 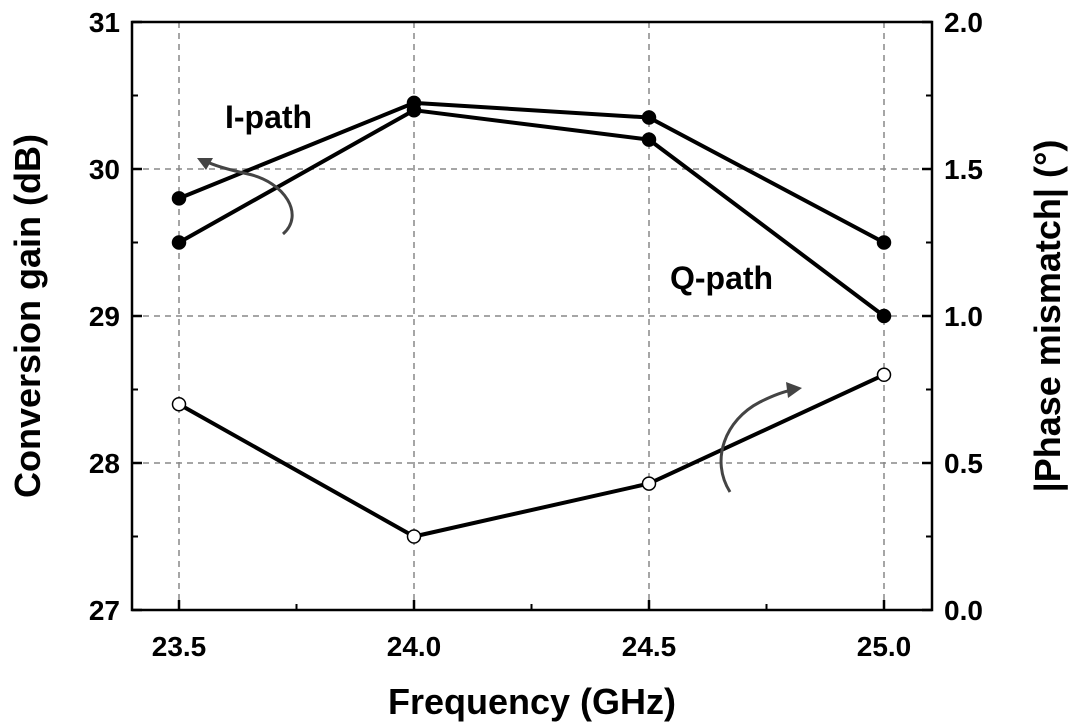 What do you see at coordinates (268, 117) in the screenshot?
I see `annotation-i-path: I-path` at bounding box center [268, 117].